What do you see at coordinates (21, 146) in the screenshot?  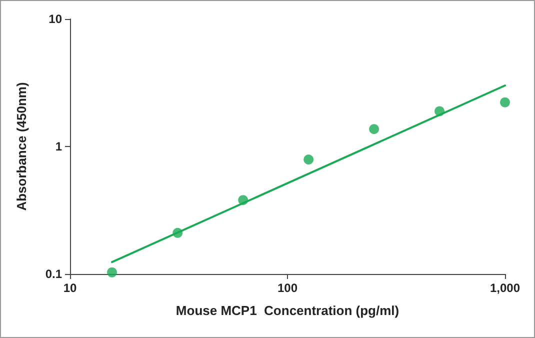 I see `y-axis-title: Absorbance (450nm)` at bounding box center [21, 146].